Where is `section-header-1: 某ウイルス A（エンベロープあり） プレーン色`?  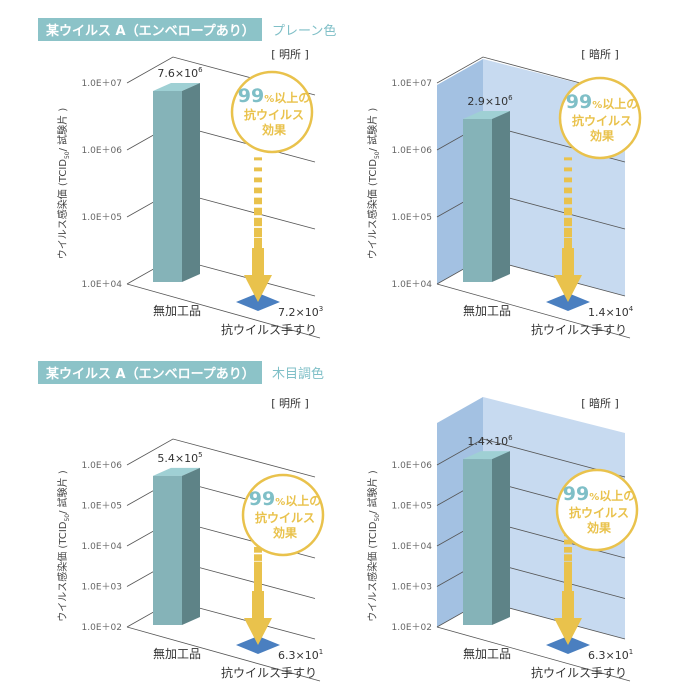
section-header-1: 某ウイルス A（エンベロープあり） プレーン色 is located at coordinates (187, 29).